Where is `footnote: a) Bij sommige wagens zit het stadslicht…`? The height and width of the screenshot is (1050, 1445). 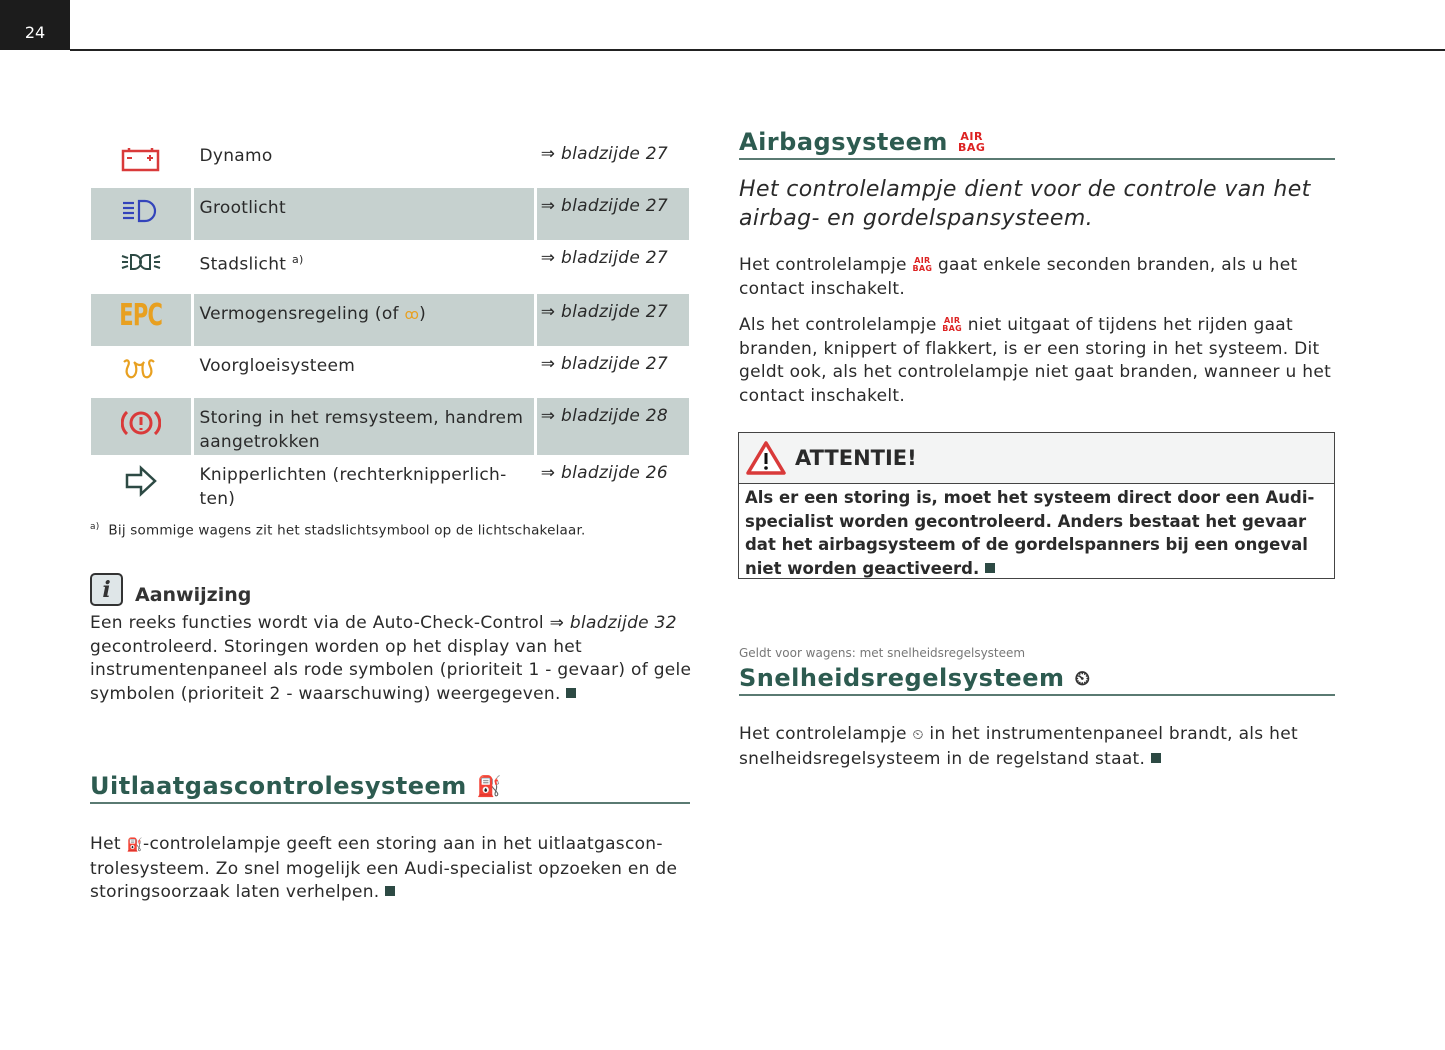 footnote: a) Bij sommige wagens zit het stadslicht… is located at coordinates (338, 530).